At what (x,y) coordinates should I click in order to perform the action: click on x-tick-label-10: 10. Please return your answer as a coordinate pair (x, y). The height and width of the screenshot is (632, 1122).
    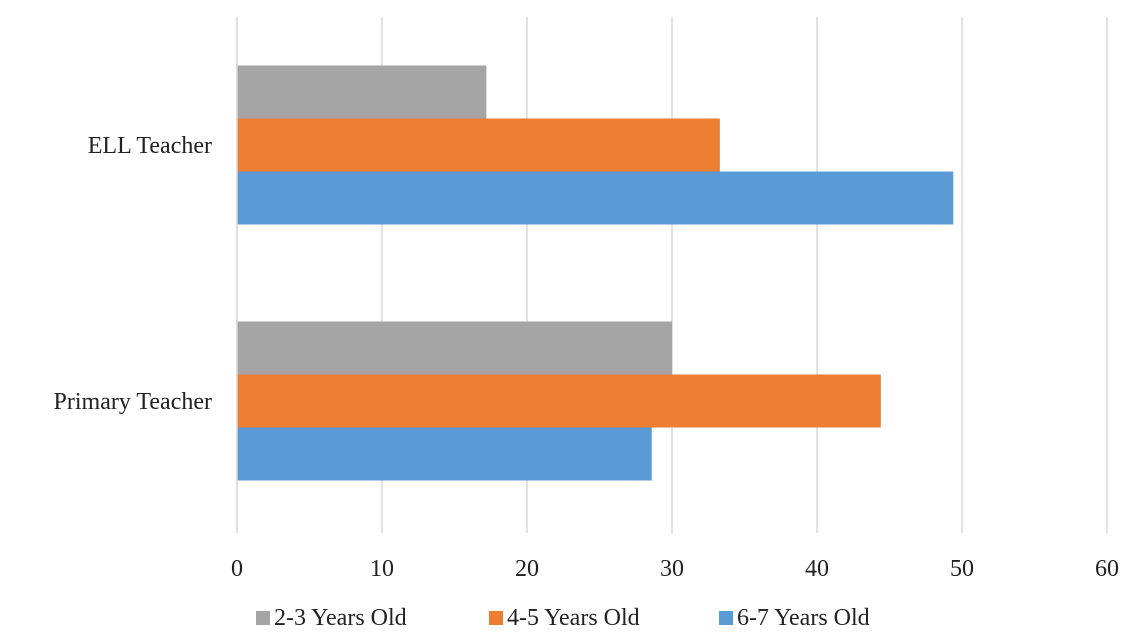
    Looking at the image, I should click on (382, 569).